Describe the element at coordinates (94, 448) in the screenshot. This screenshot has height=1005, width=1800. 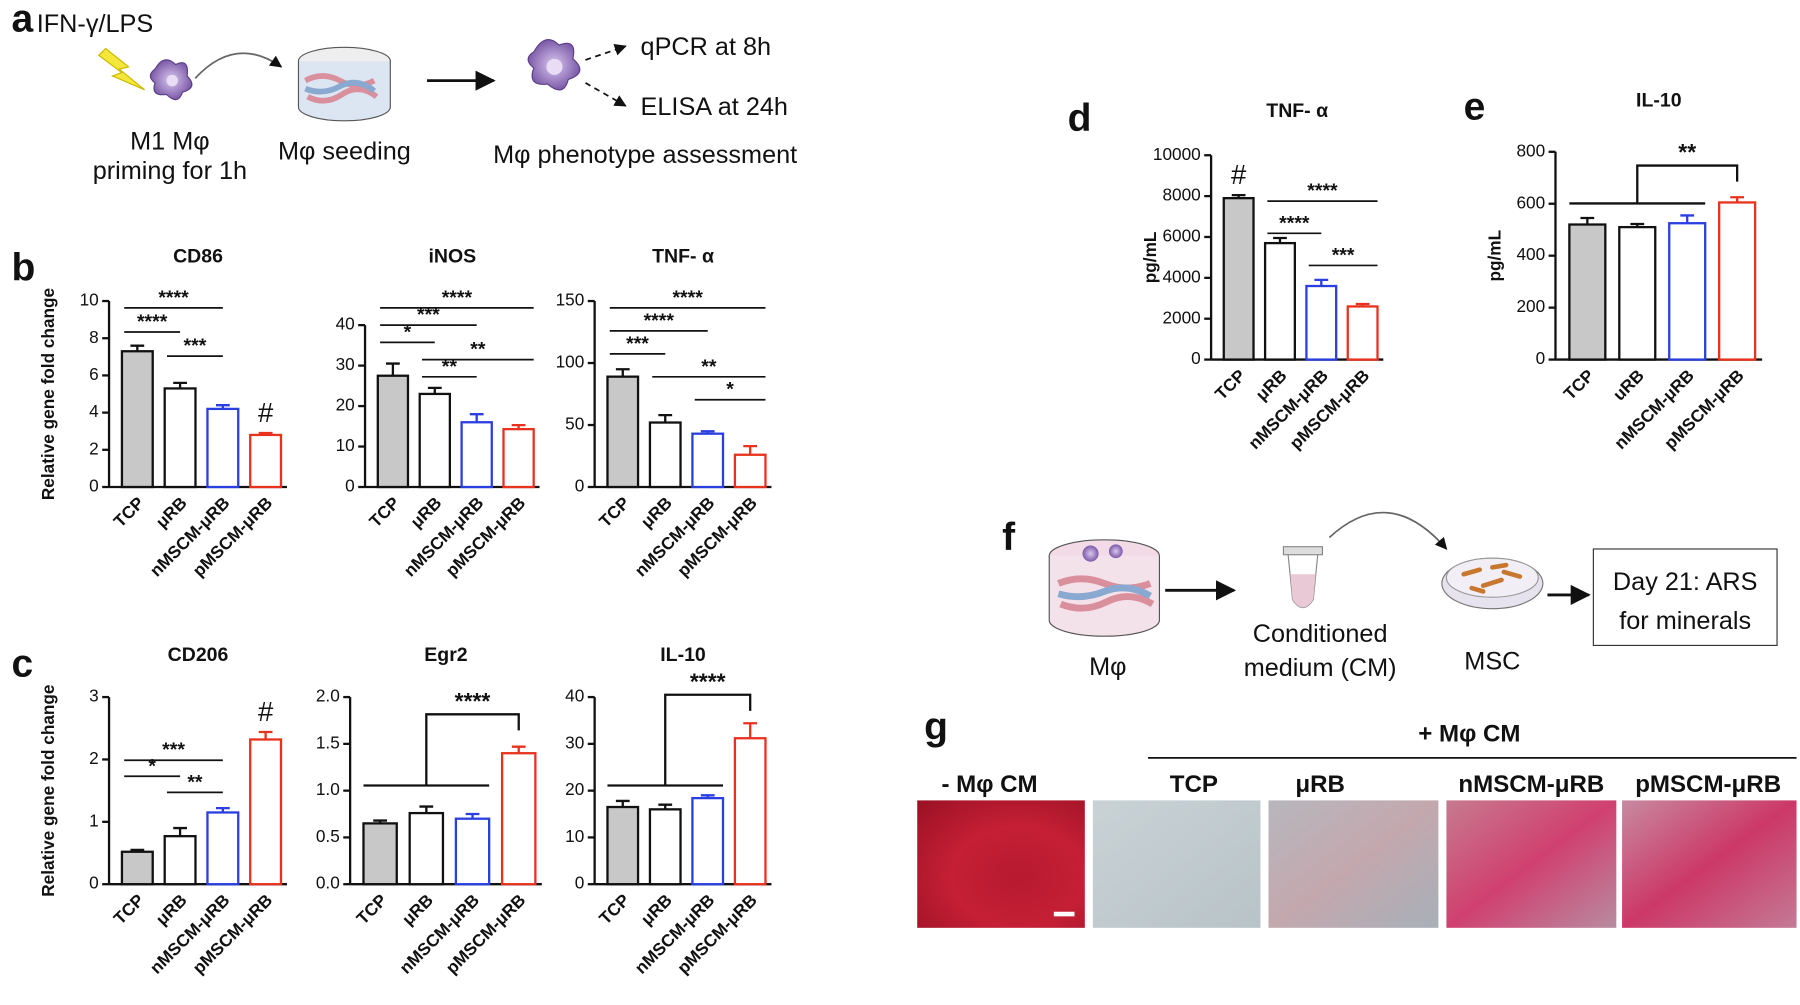
I see `y-tick-label: 2` at that location.